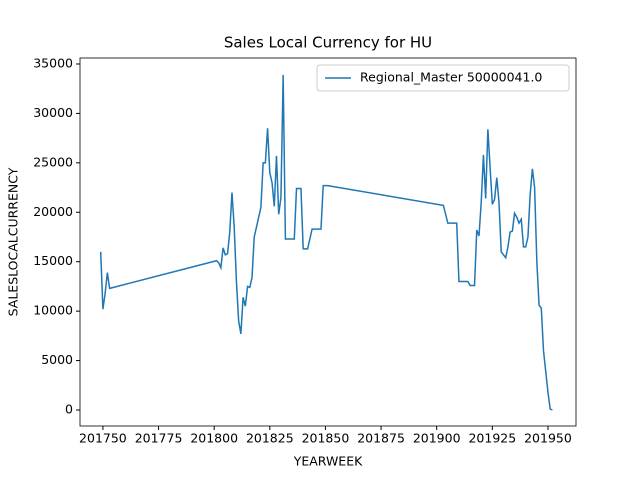 The height and width of the screenshot is (480, 640). Describe the element at coordinates (53, 62) in the screenshot. I see `y-tick-label: 35000` at that location.